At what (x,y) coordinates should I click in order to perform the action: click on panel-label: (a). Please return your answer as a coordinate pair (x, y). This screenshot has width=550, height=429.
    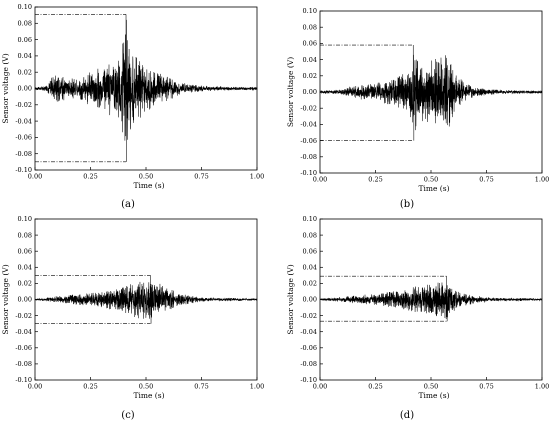
    Looking at the image, I should click on (128, 204).